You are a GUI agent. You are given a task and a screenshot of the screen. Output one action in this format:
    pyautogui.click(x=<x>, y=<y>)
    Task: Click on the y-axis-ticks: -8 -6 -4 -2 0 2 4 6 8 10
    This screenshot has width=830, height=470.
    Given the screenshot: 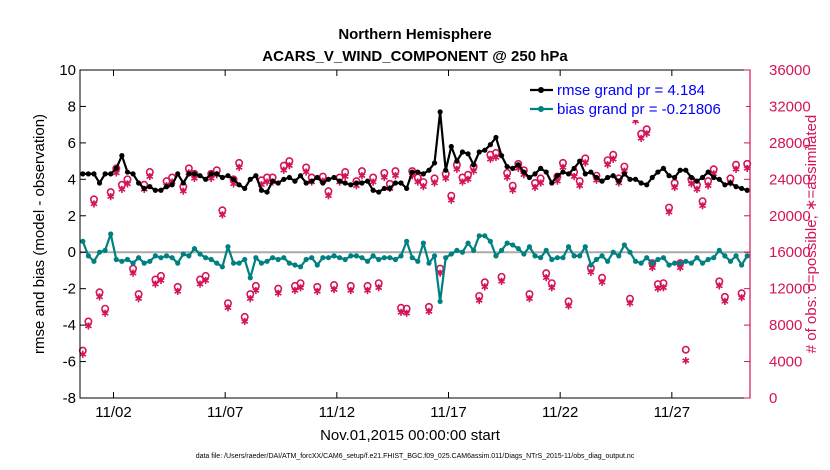 What is the action you would take?
    pyautogui.click(x=72, y=234)
    